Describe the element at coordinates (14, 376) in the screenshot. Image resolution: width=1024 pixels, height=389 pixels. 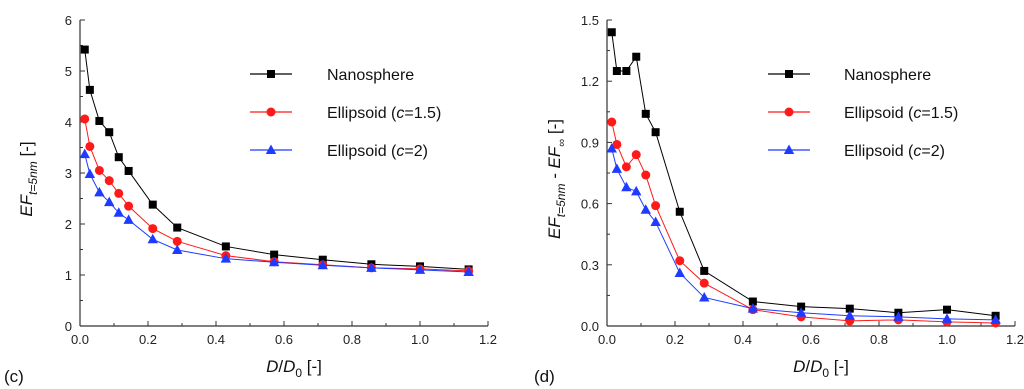
I see `panel-label: (c)` at that location.